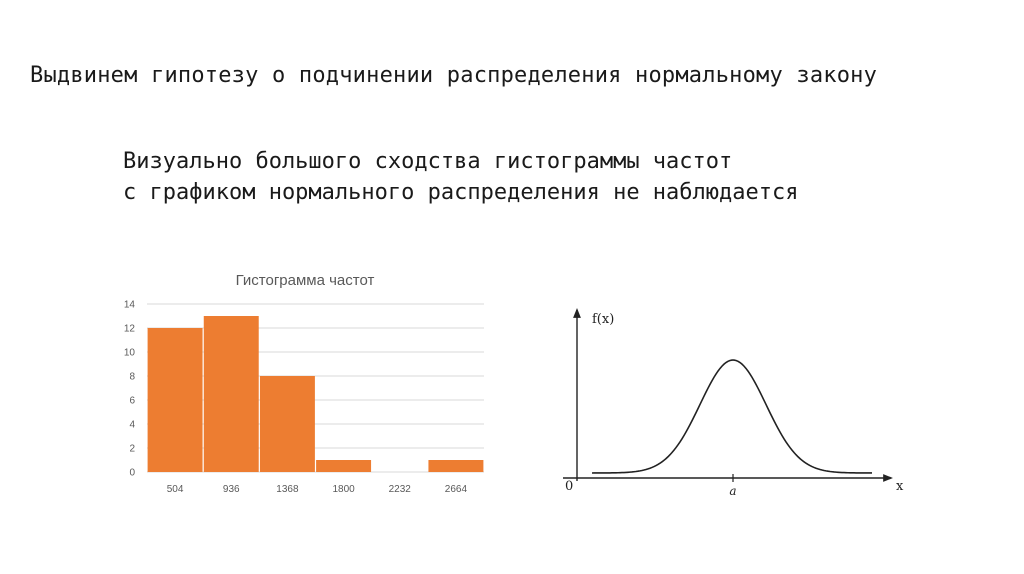 Image resolution: width=1024 pixels, height=574 pixels. I want to click on mean-label: a, so click(732, 491).